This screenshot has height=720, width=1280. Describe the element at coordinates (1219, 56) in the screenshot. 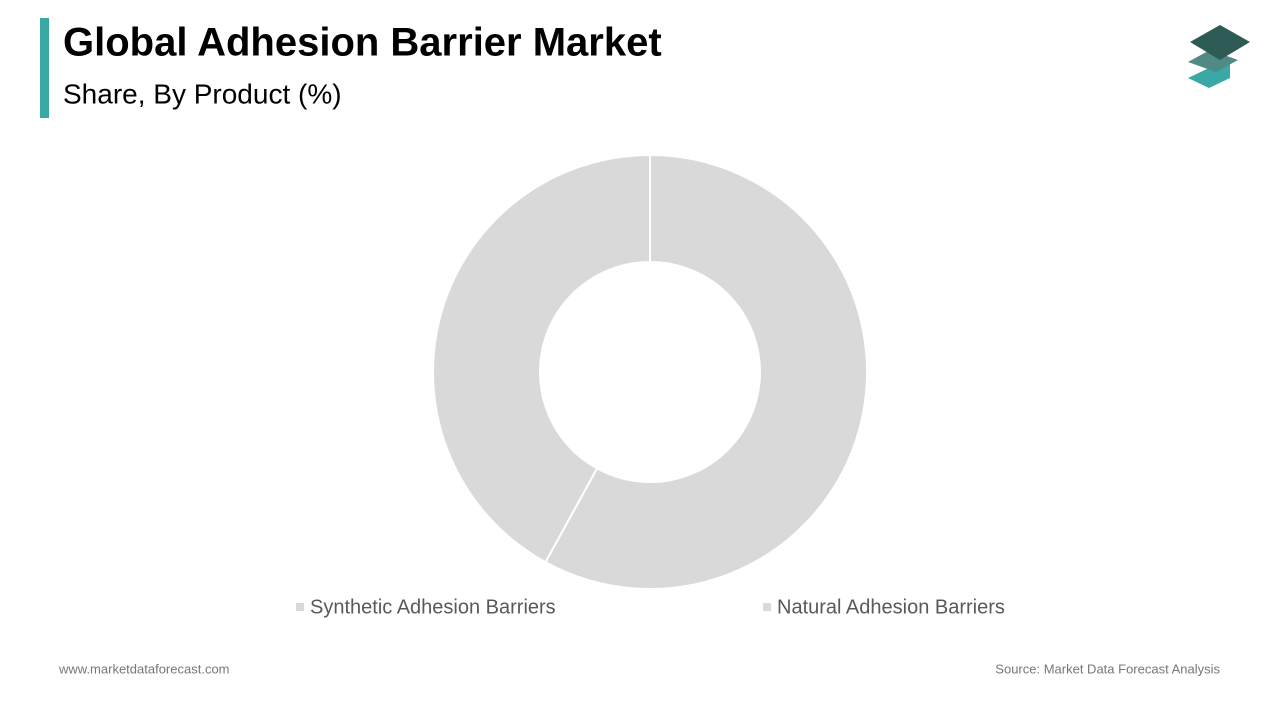

I see `logo` at that location.